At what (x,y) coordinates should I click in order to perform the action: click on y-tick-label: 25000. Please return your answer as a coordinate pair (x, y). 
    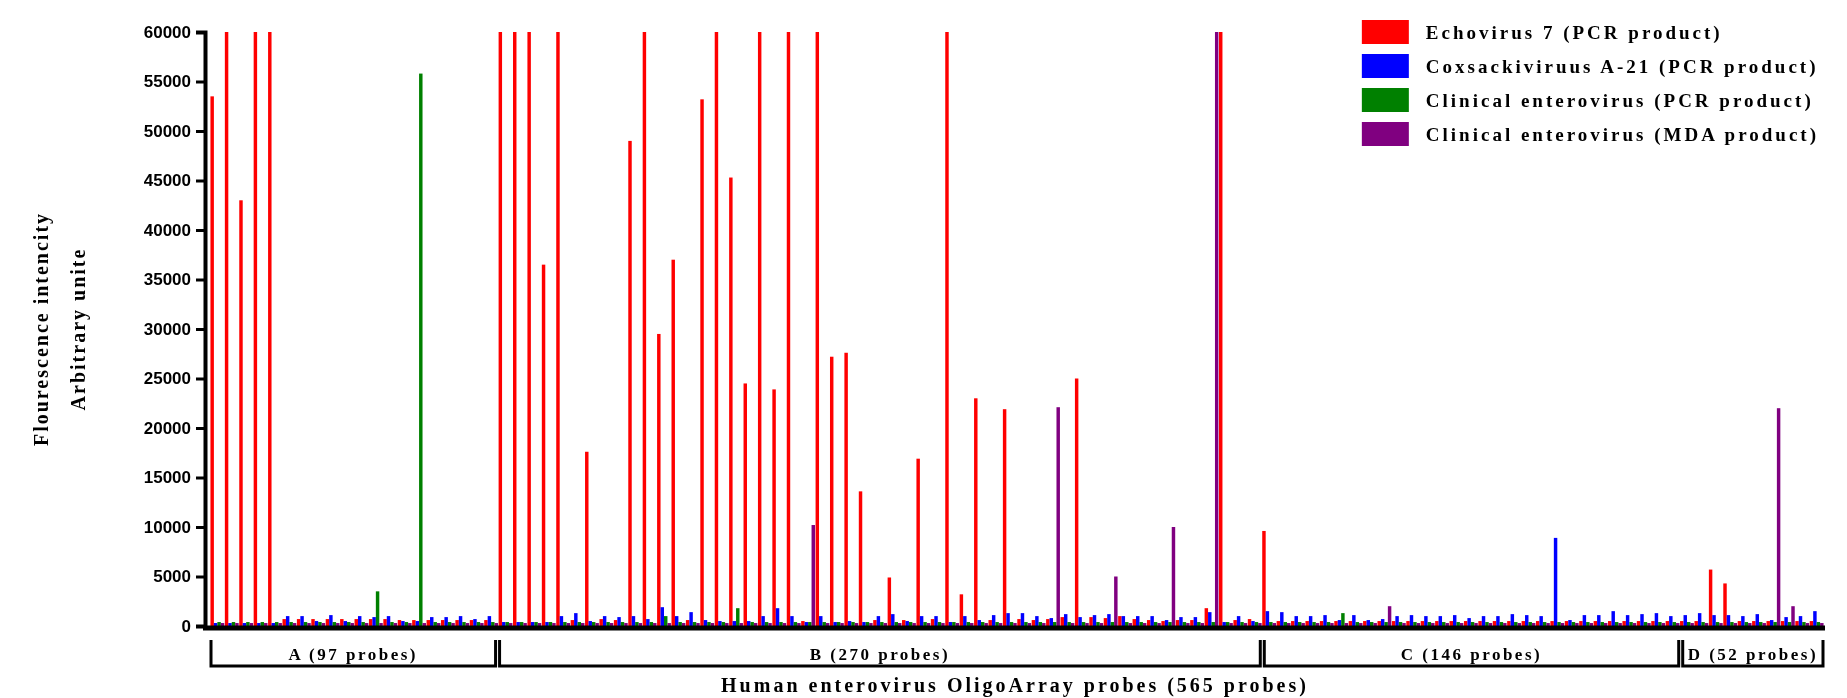
    Looking at the image, I should click on (167, 379).